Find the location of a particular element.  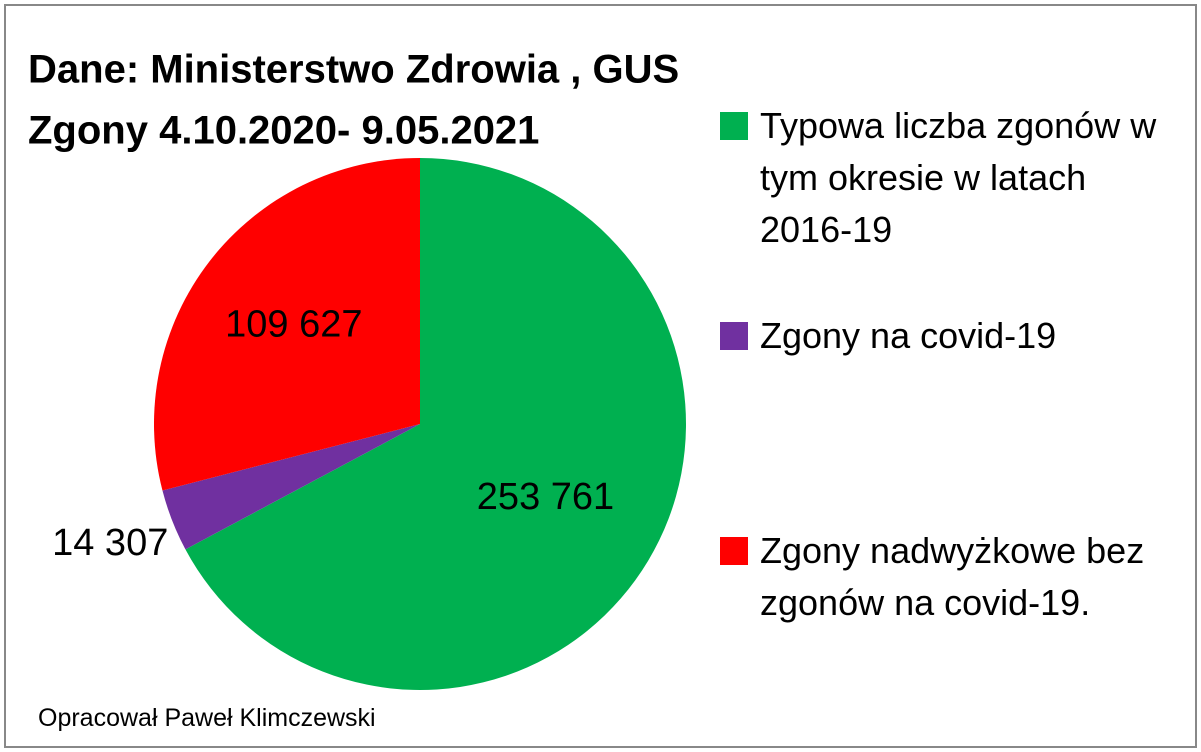

legend-label: Zgony nadwyżkowe bez zgonów na covid-19. is located at coordinates (952, 576).